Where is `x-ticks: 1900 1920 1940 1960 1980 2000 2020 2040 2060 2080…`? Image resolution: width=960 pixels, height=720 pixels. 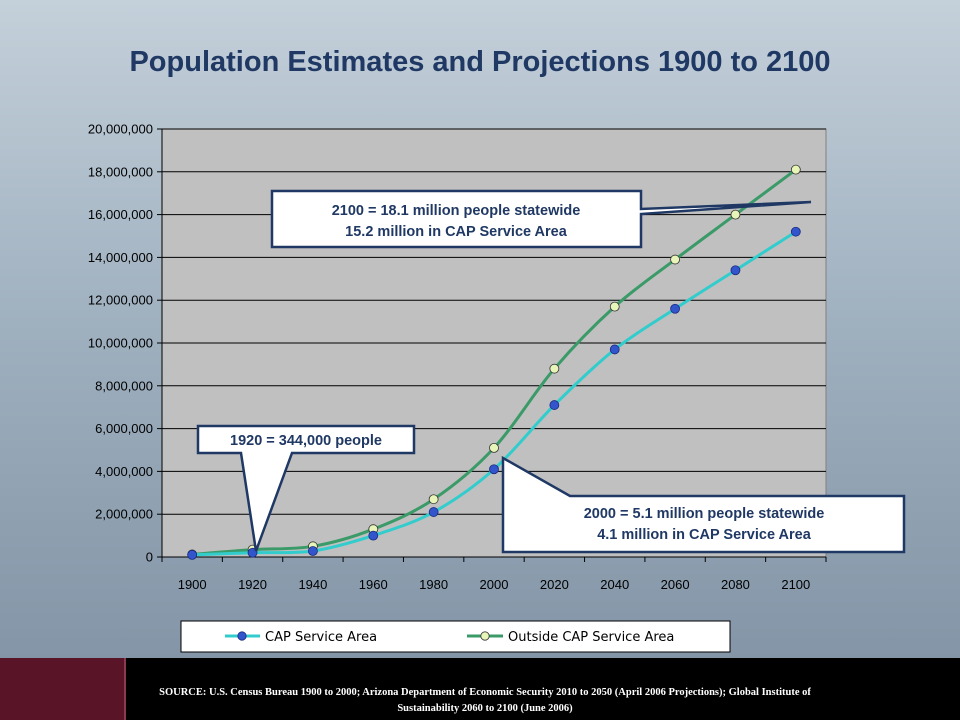 x-ticks: 1900 1920 1940 1960 1980 2000 2020 2040 2060 2080… is located at coordinates (494, 574).